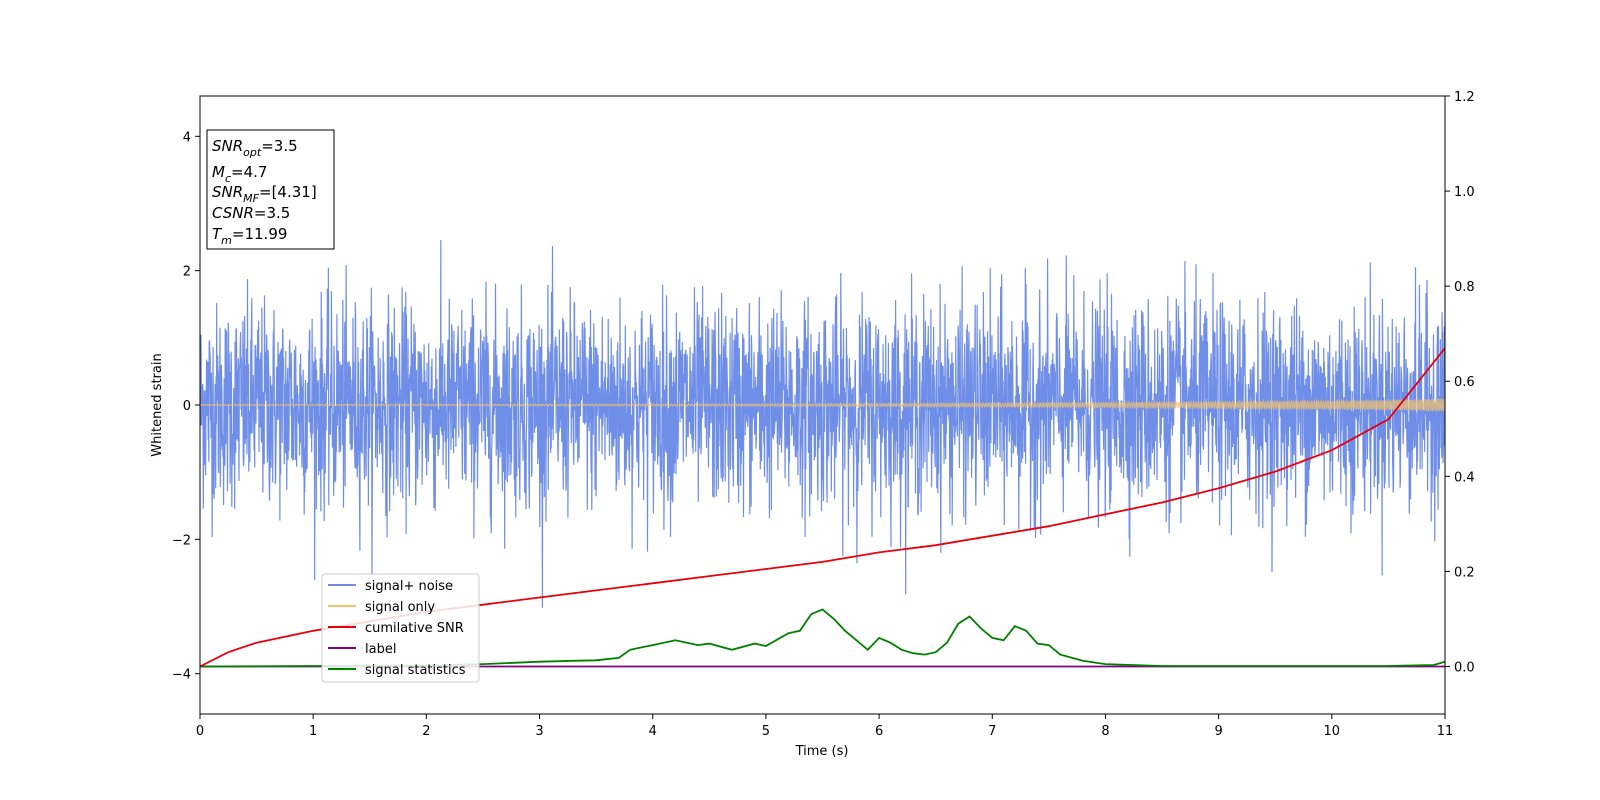  I want to click on x-tick-label: 1, so click(313, 731).